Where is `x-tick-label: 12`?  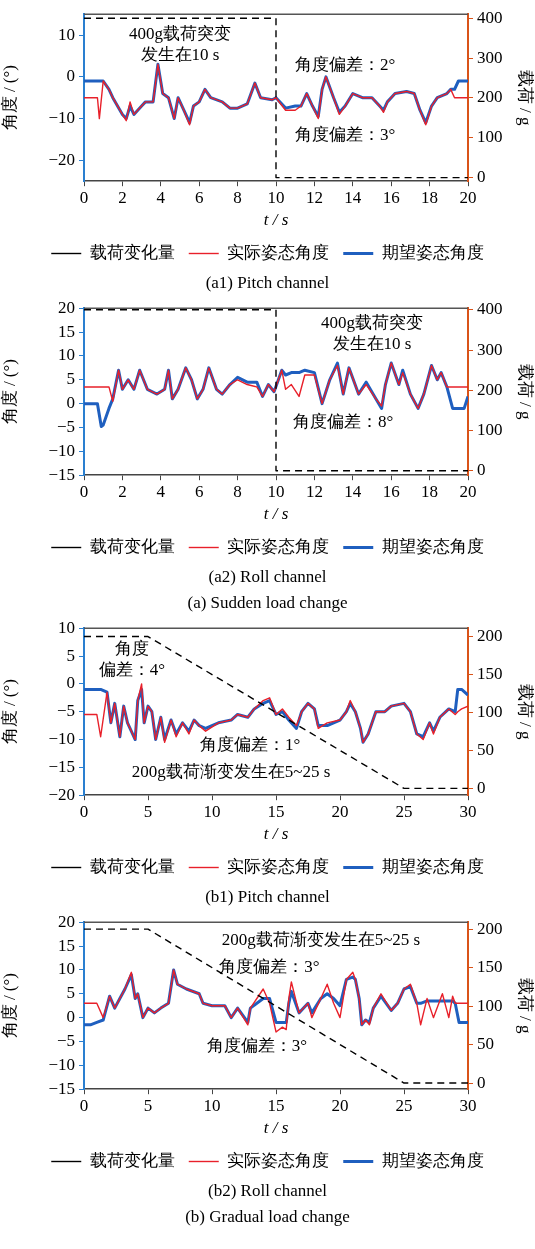 x-tick-label: 12 is located at coordinates (314, 491).